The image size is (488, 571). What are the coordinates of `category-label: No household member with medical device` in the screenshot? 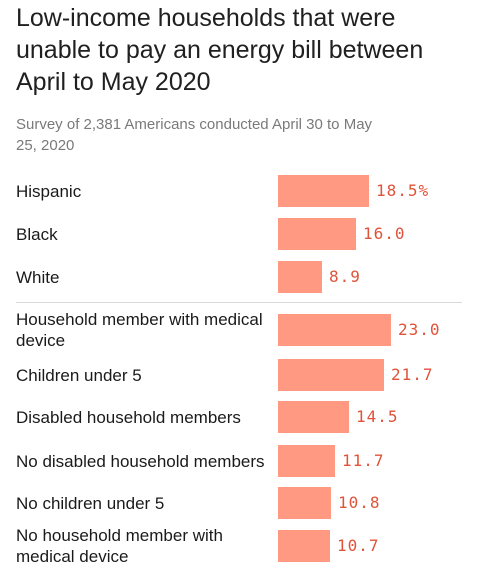 It's located at (119, 546).